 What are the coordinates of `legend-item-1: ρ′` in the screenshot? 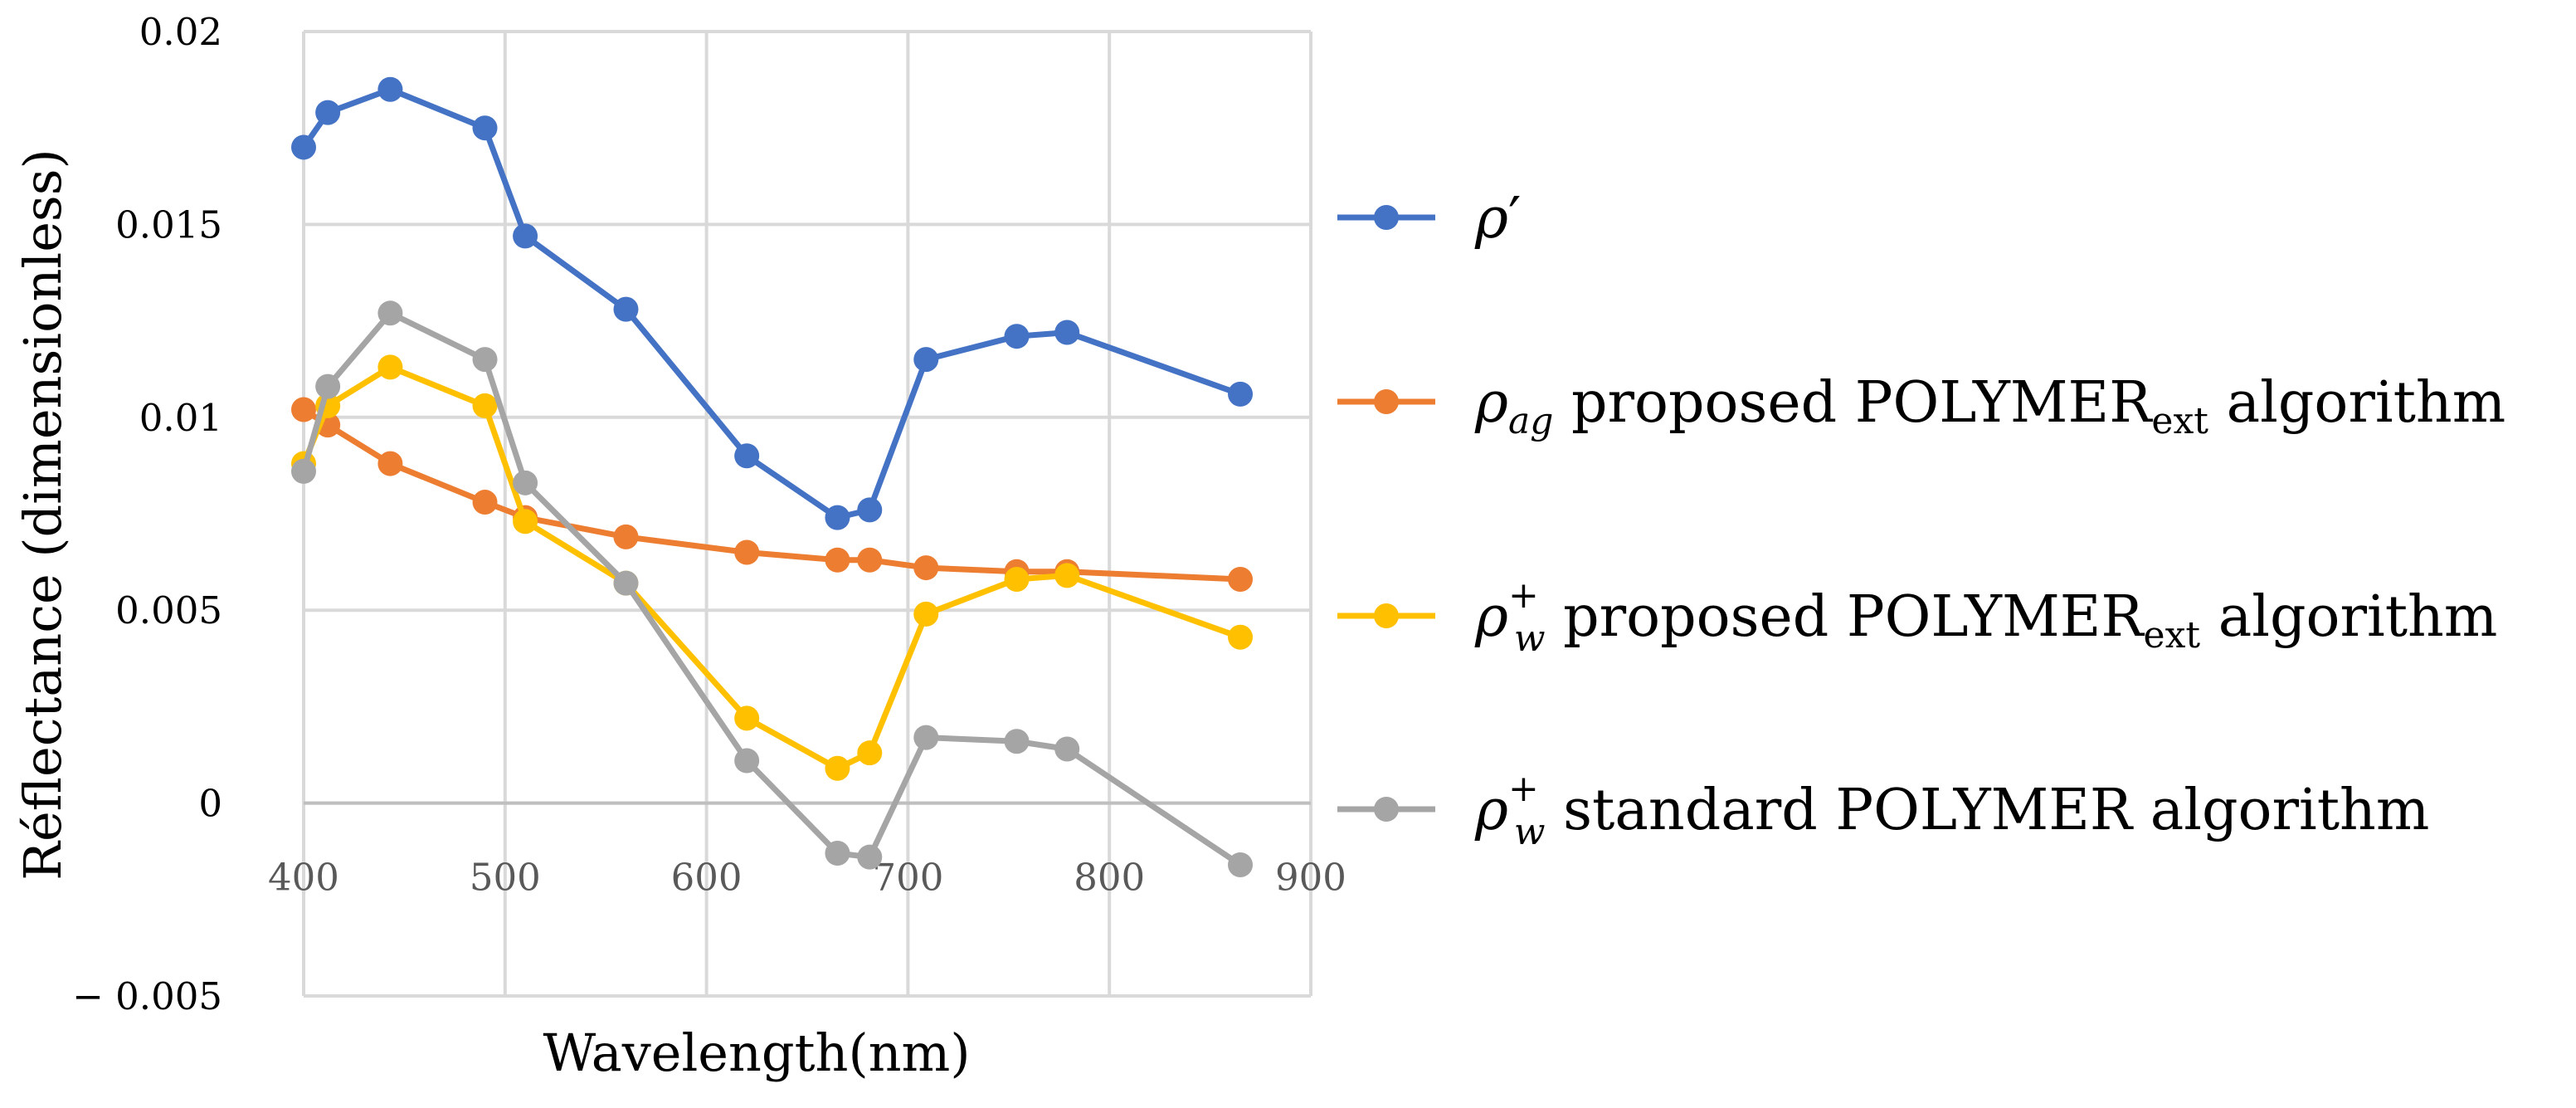 It's located at (1429, 218).